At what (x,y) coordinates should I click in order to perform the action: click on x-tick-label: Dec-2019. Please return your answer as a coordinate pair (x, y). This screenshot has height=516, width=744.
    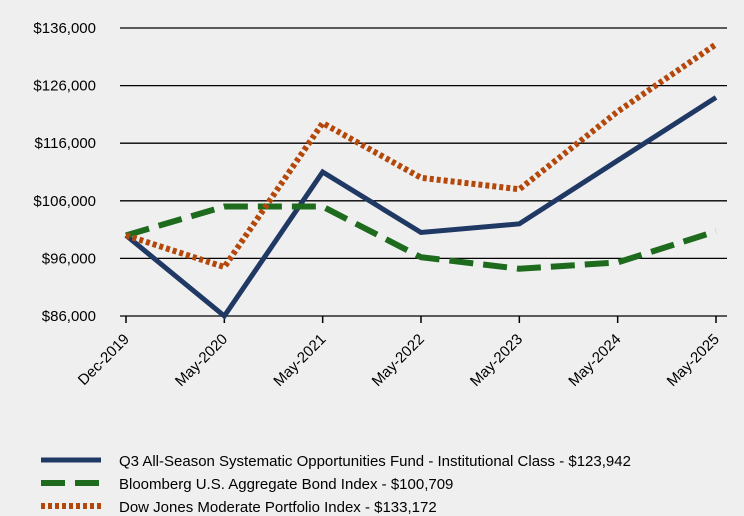
    Looking at the image, I should click on (104, 360).